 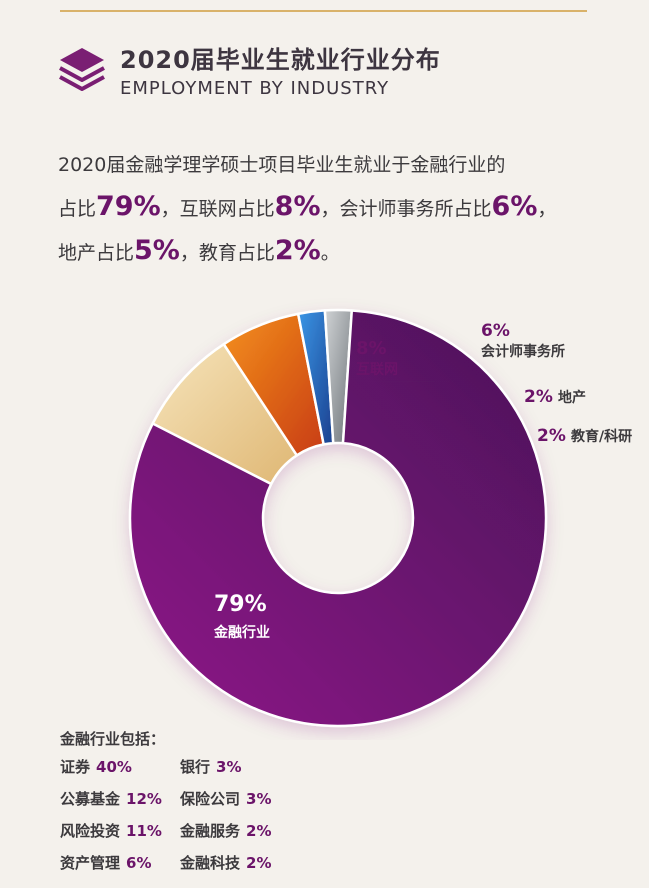 What do you see at coordinates (114, 767) in the screenshot?
I see `breakdown-item-value: 40%` at bounding box center [114, 767].